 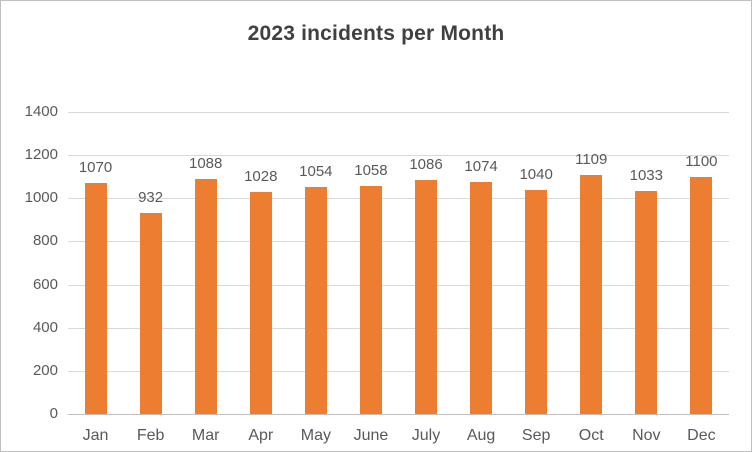 What do you see at coordinates (95, 435) in the screenshot?
I see `x-tick-label: Jan` at bounding box center [95, 435].